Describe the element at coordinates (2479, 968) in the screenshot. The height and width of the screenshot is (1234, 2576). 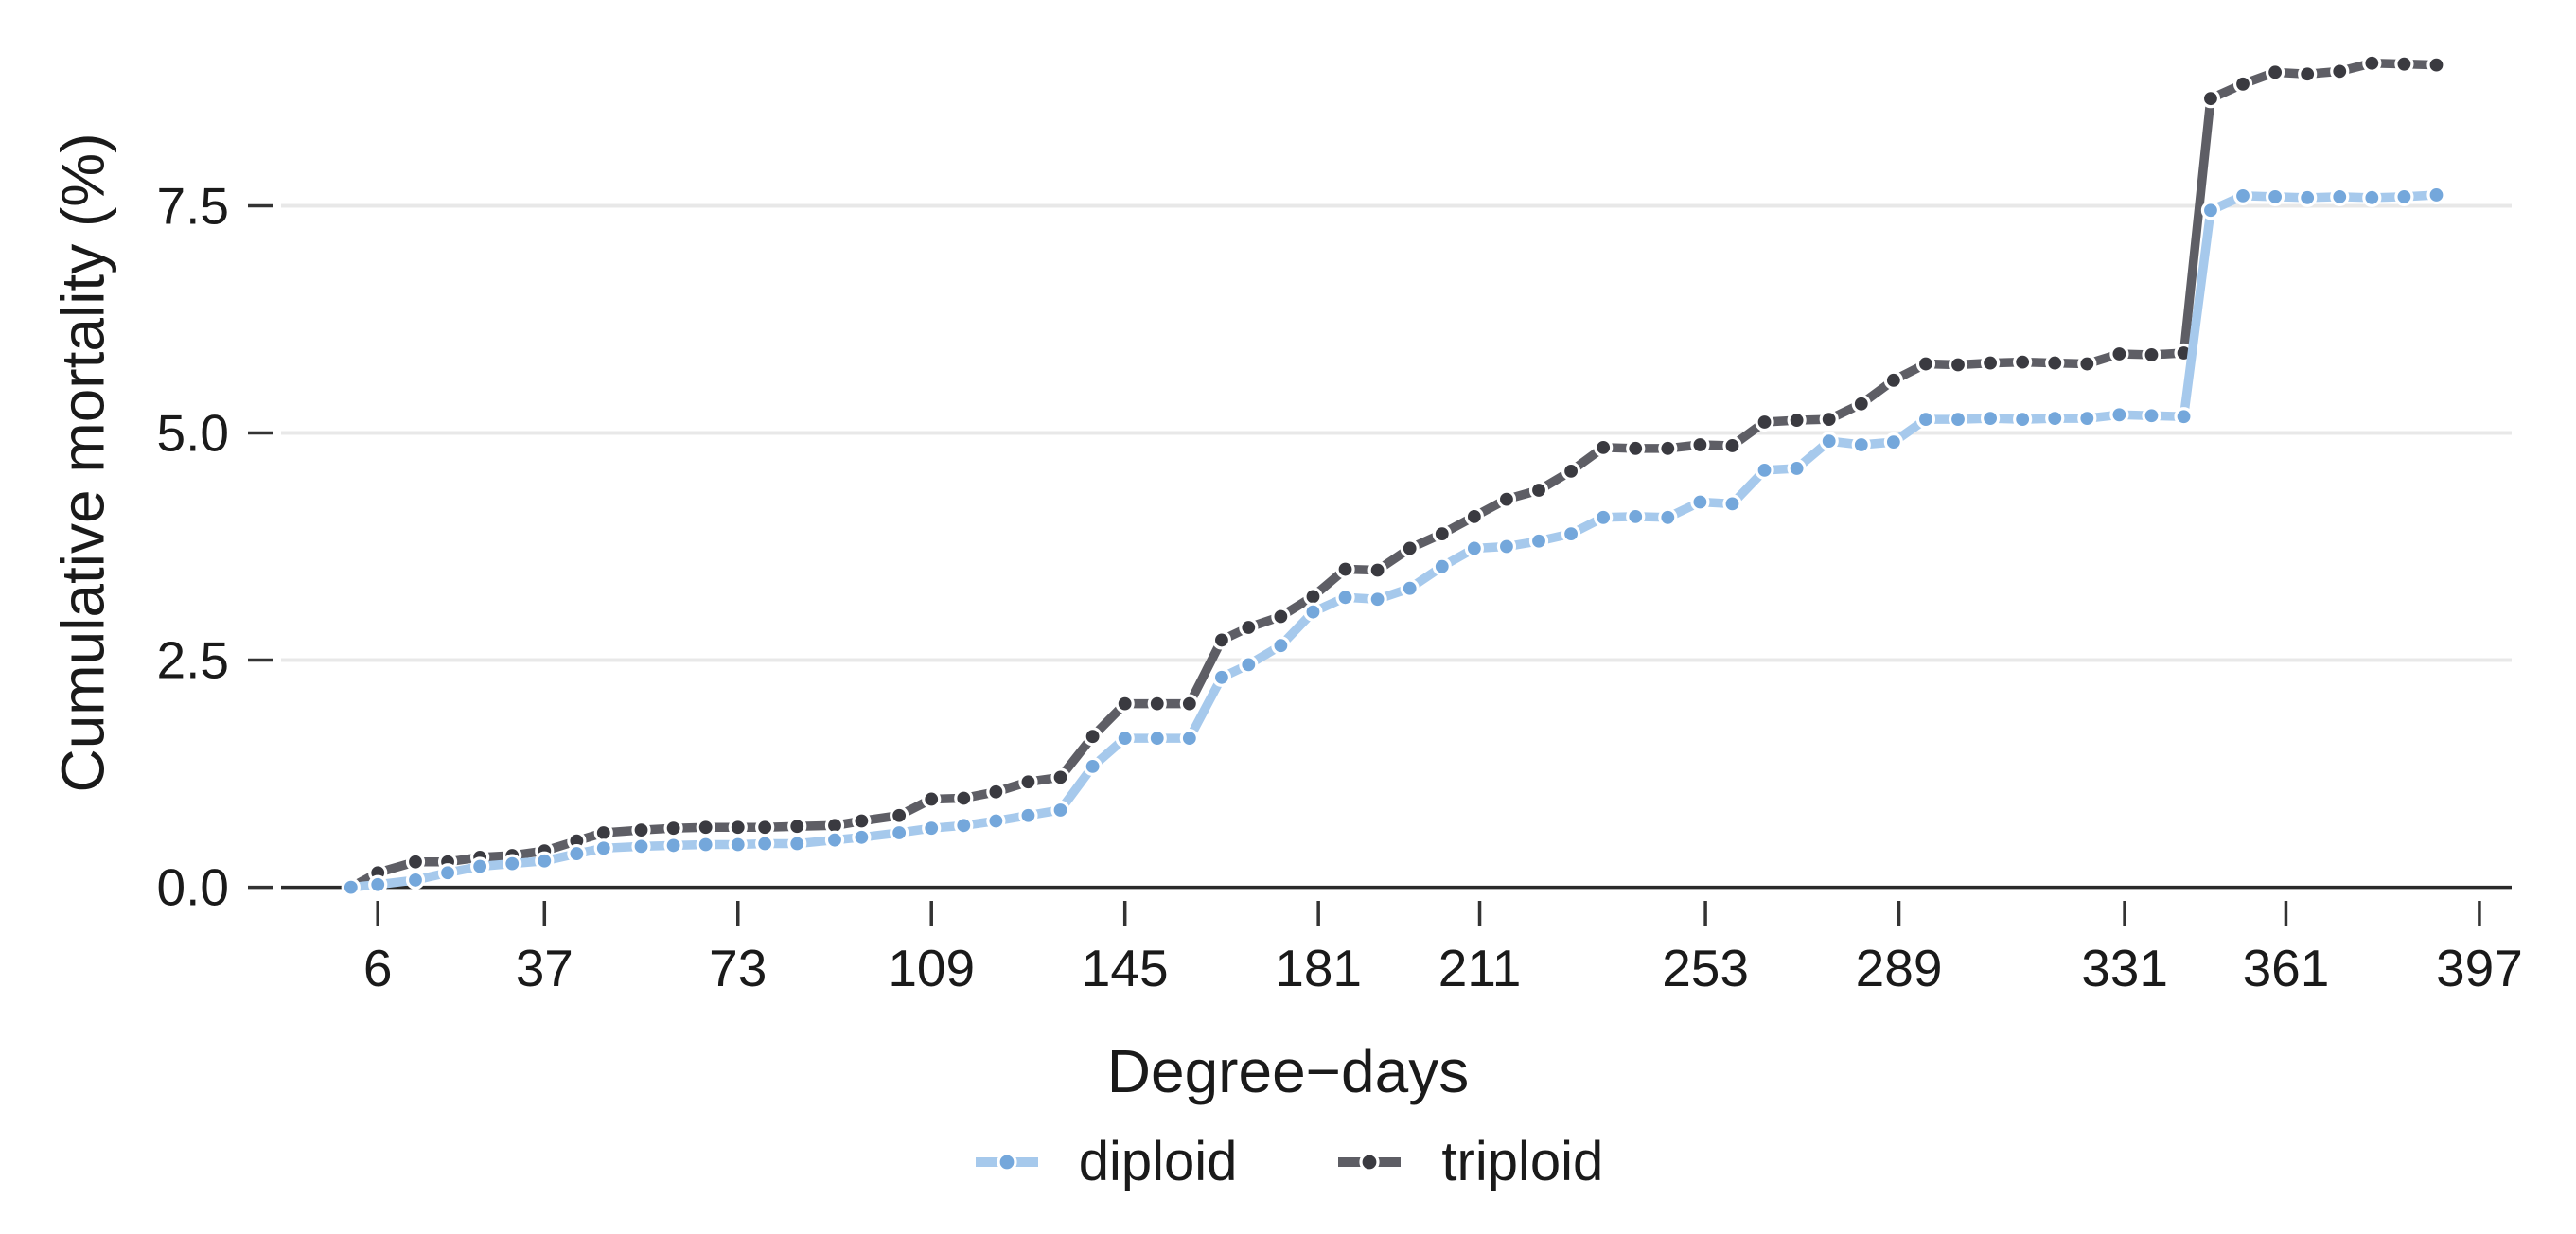
I see `x-tick-label: 397` at that location.